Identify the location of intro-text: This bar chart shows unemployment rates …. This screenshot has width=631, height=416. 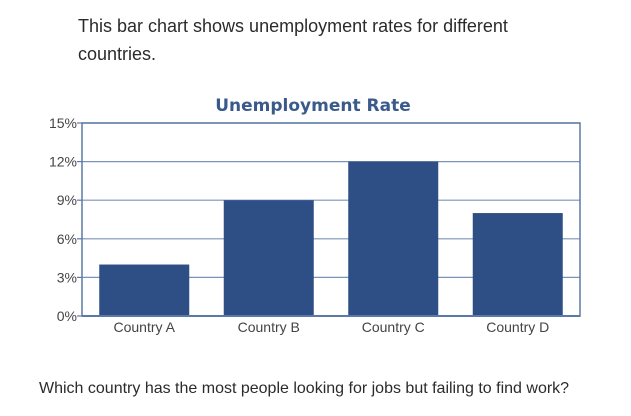
(293, 40).